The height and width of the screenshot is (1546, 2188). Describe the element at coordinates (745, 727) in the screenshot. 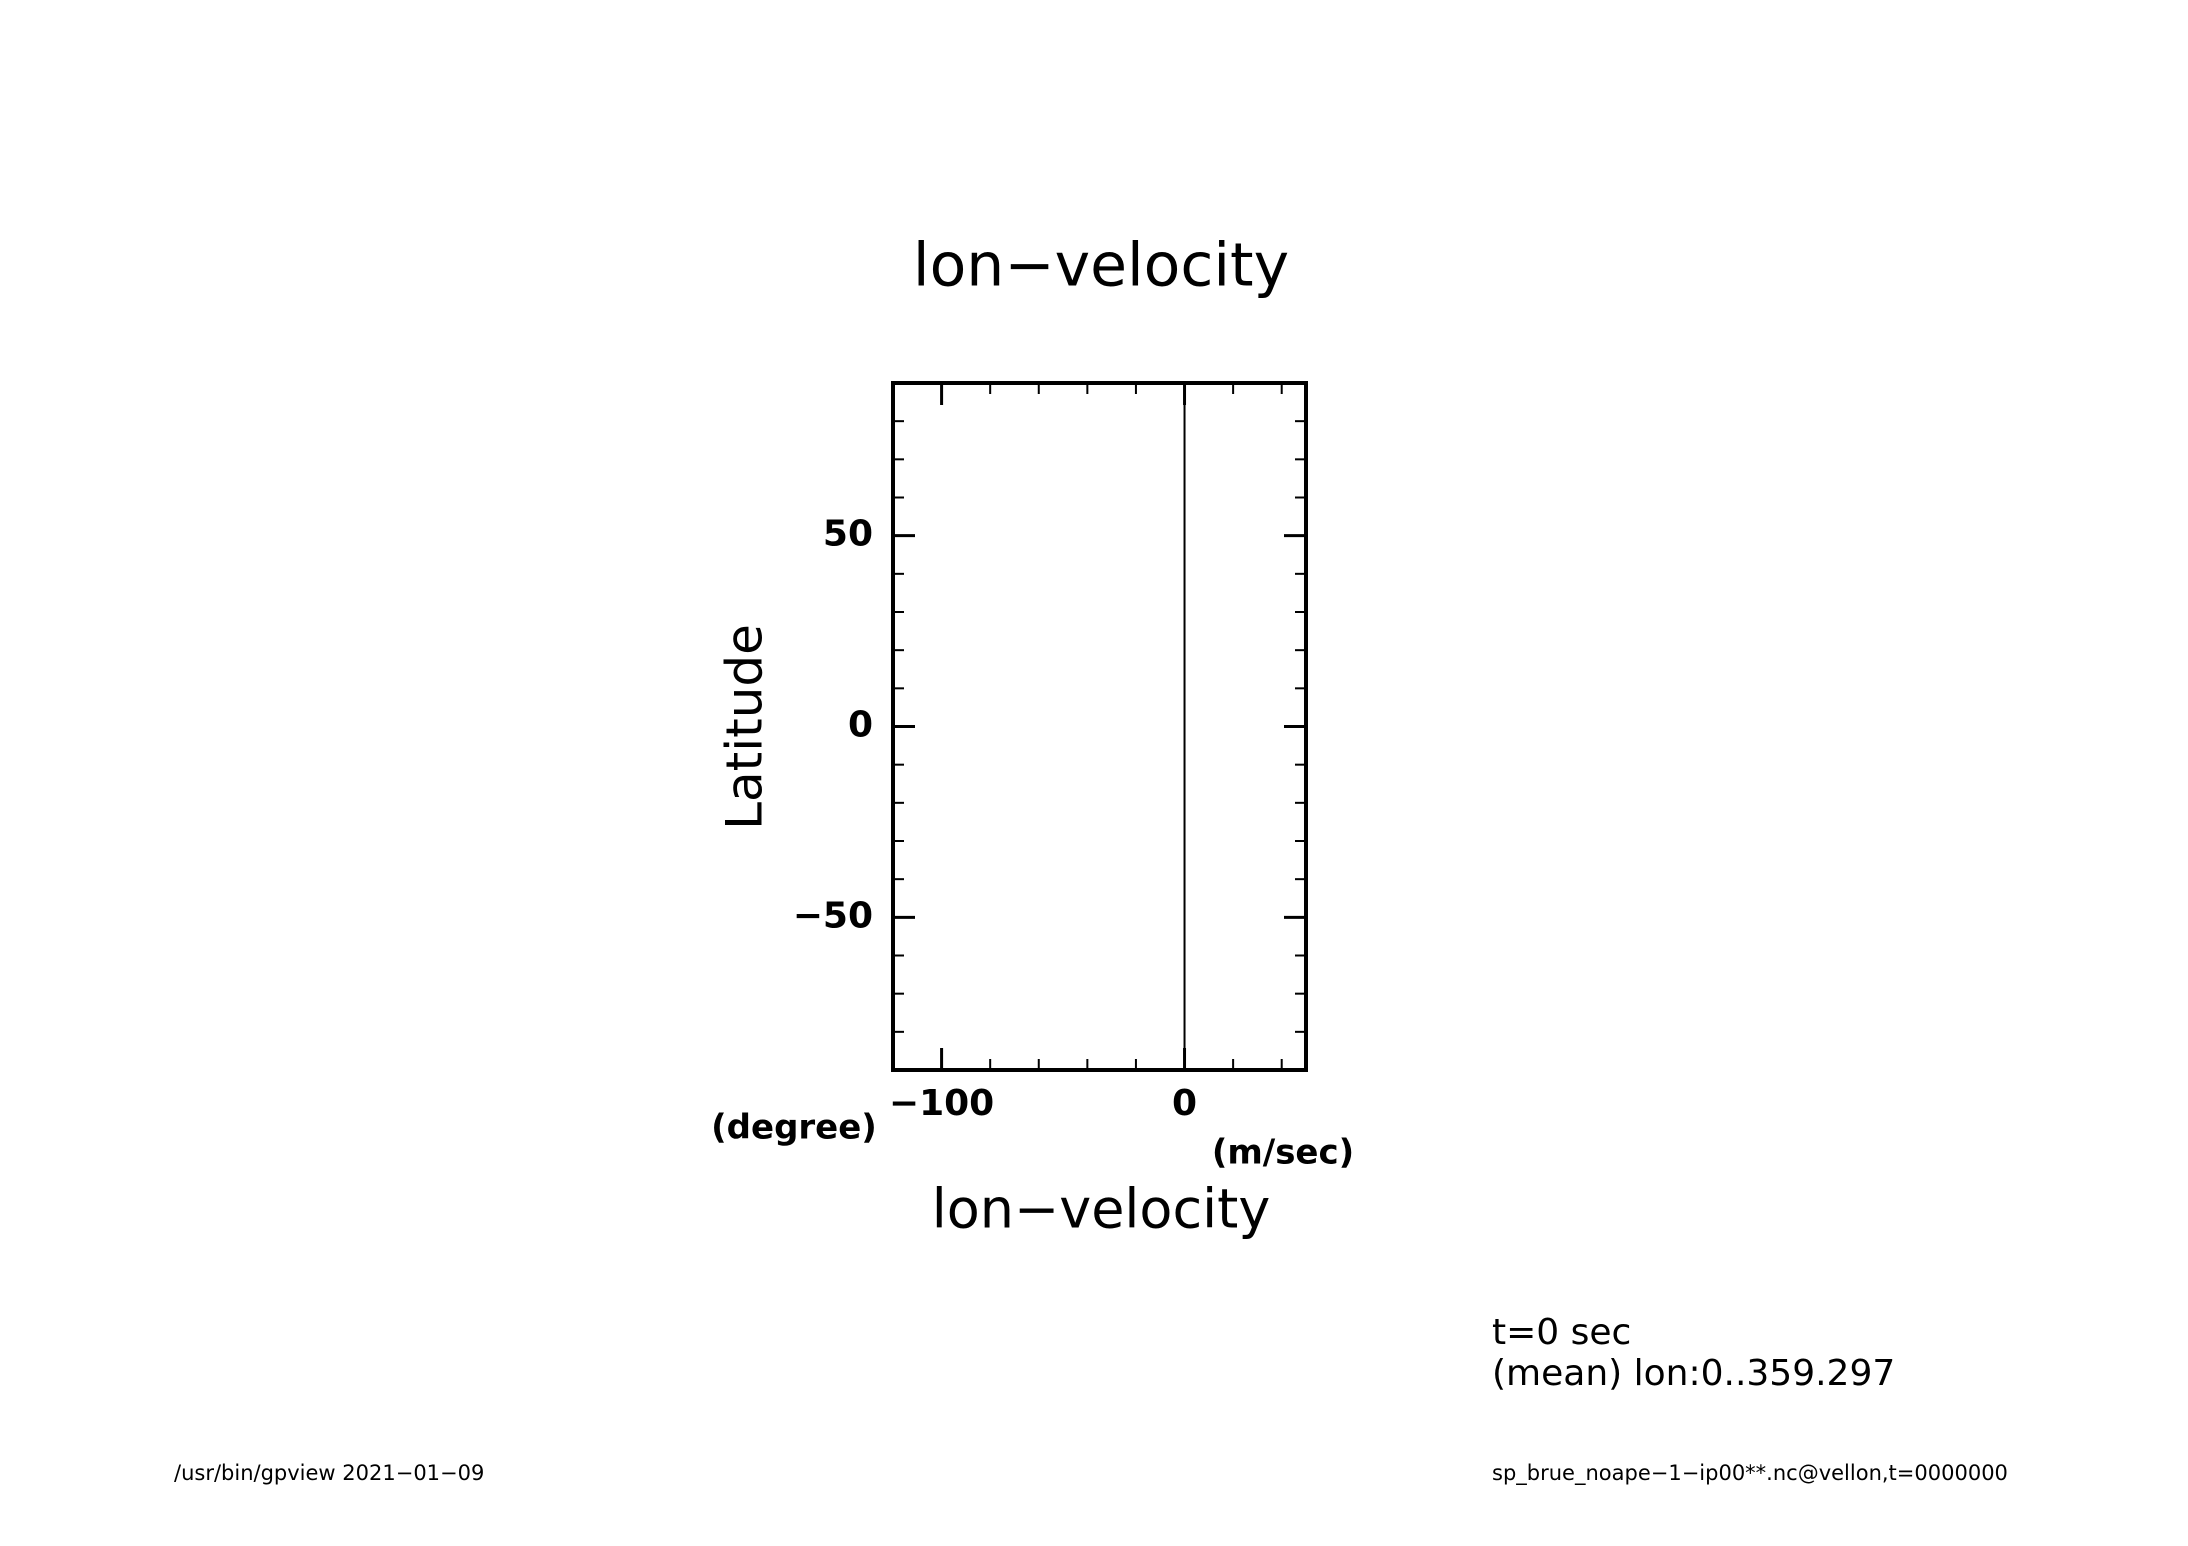

I see `y-axis-label: Latitude` at that location.